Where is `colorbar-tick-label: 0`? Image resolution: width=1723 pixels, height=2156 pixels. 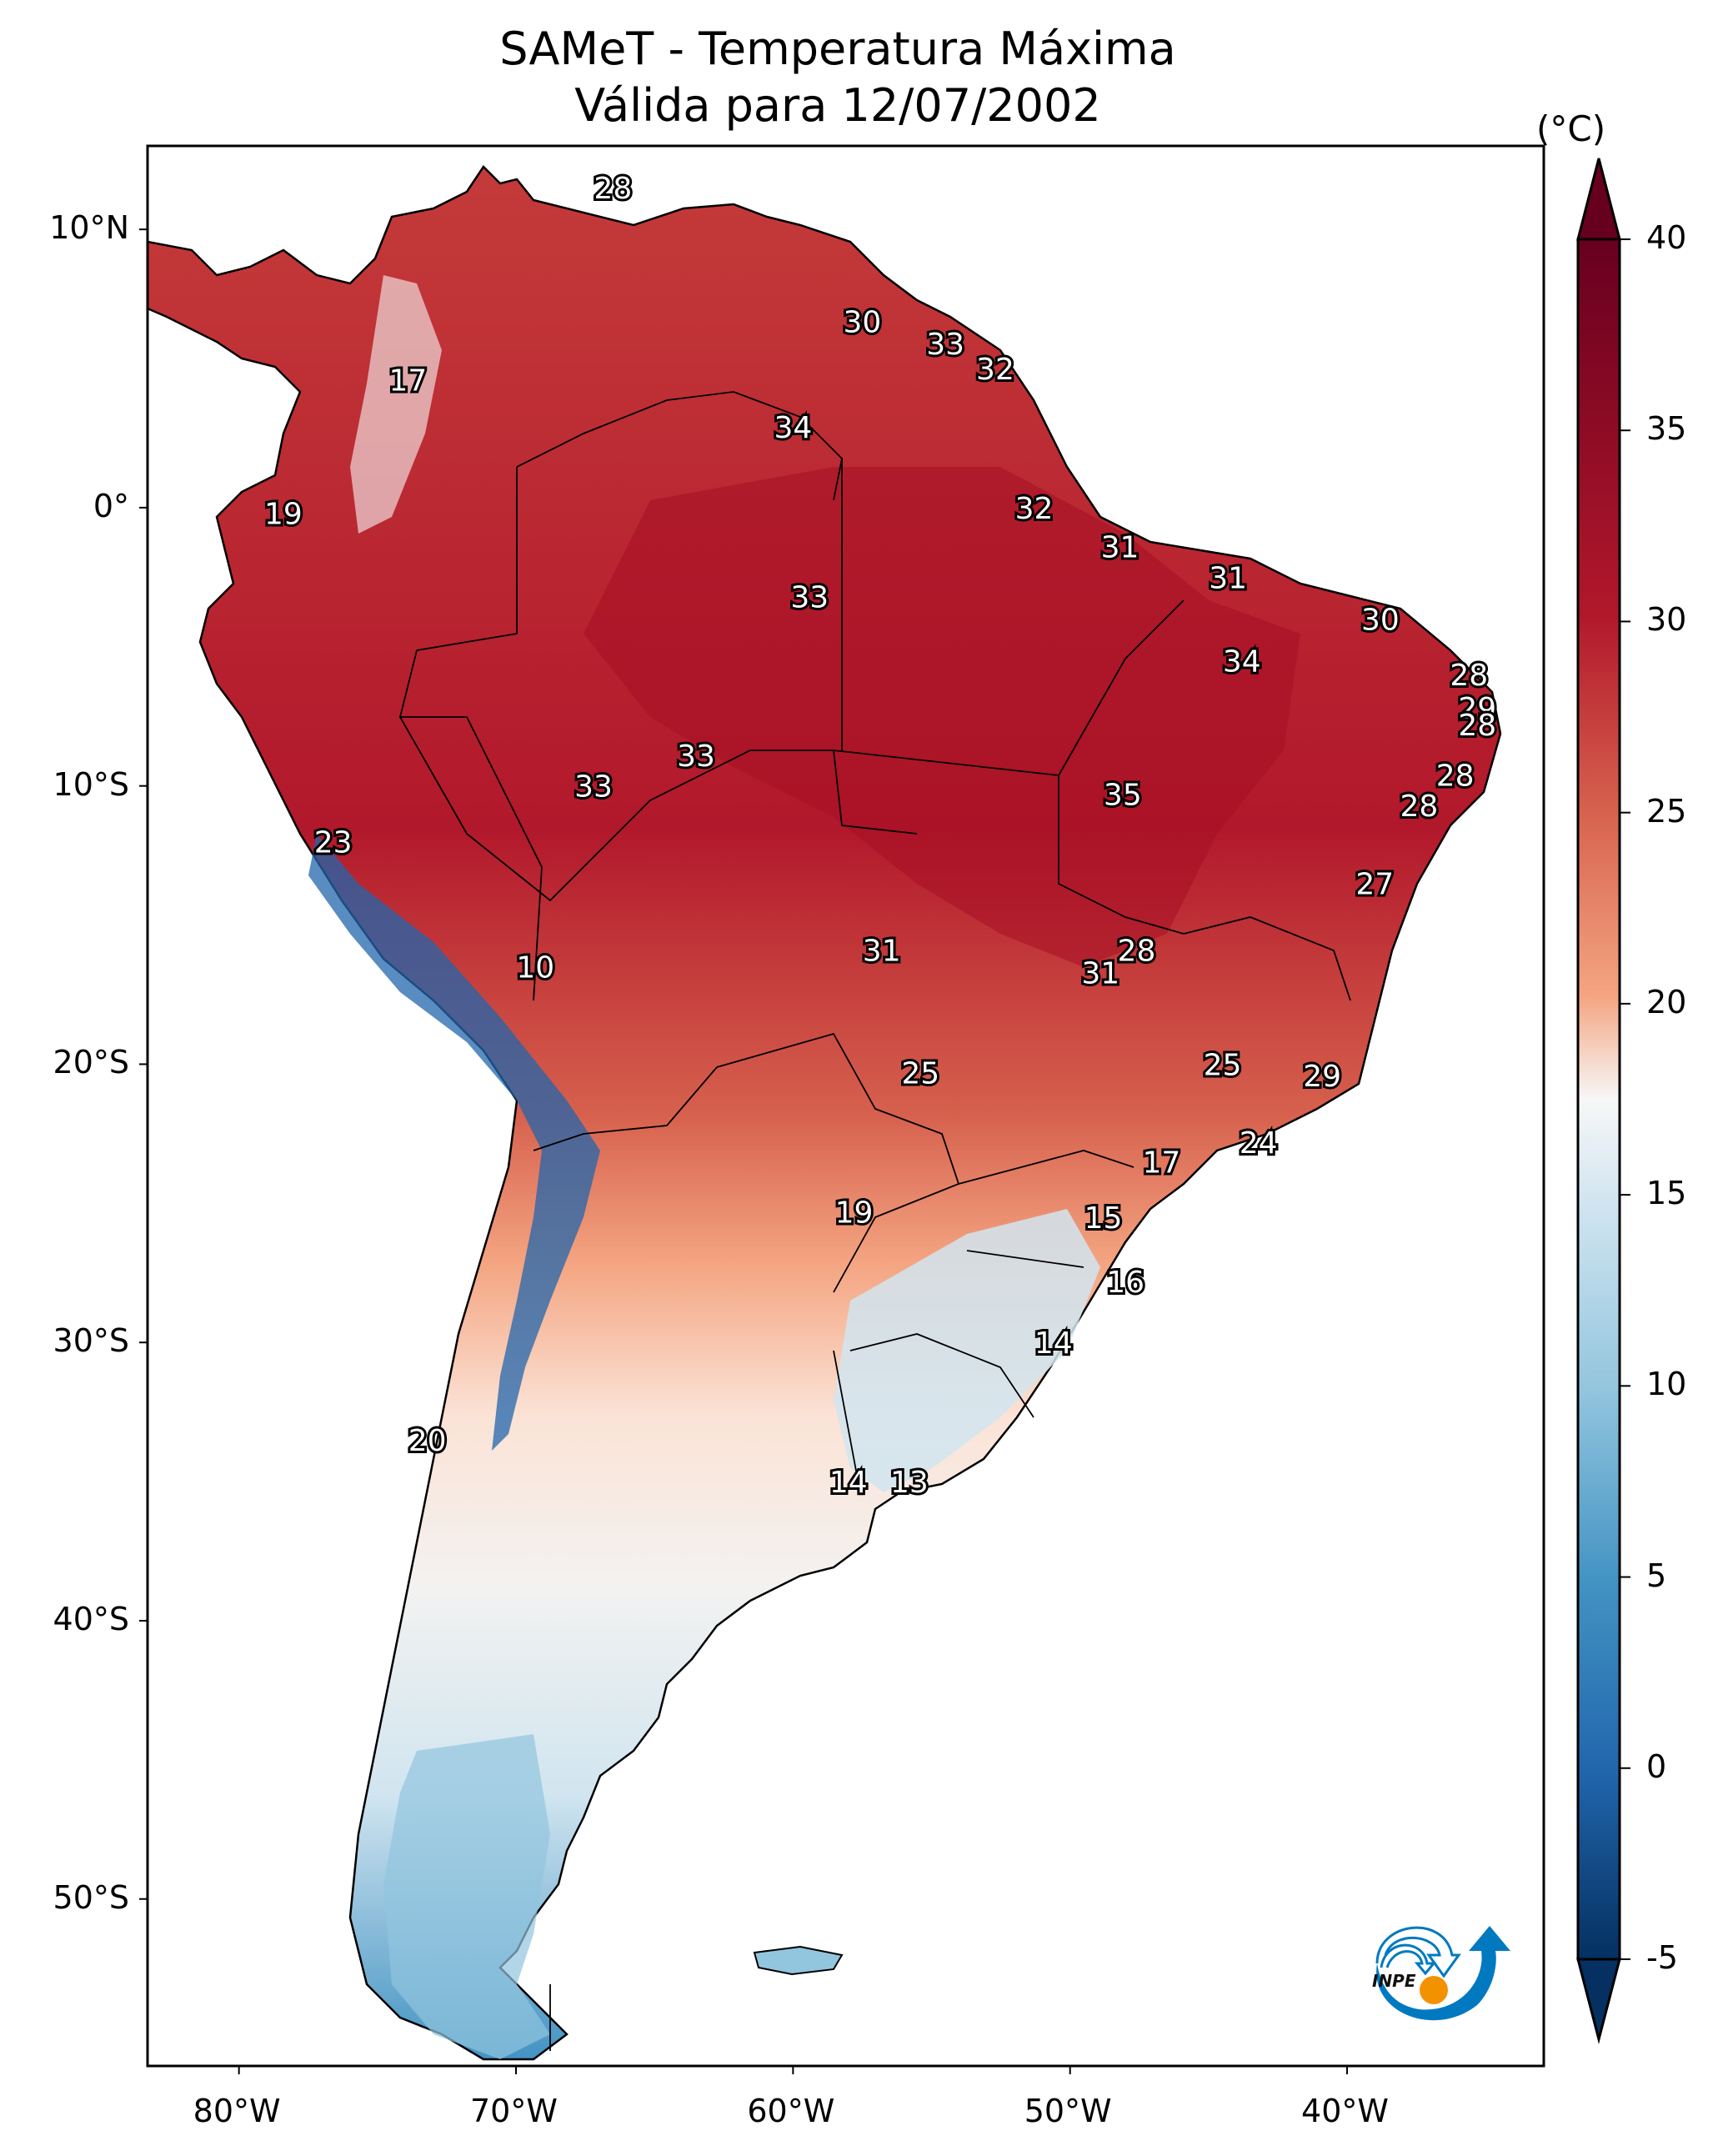
colorbar-tick-label: 0 is located at coordinates (1657, 1766).